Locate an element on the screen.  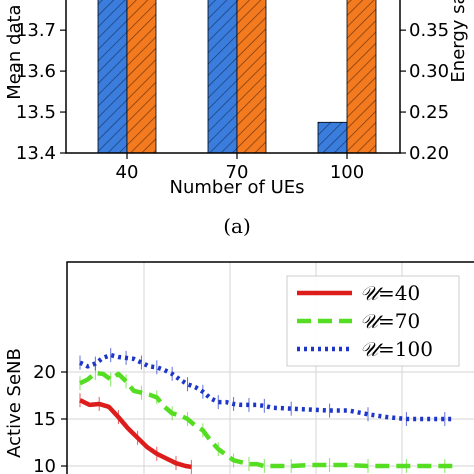
legend-label: 𝒰=70 is located at coordinates (390, 321).